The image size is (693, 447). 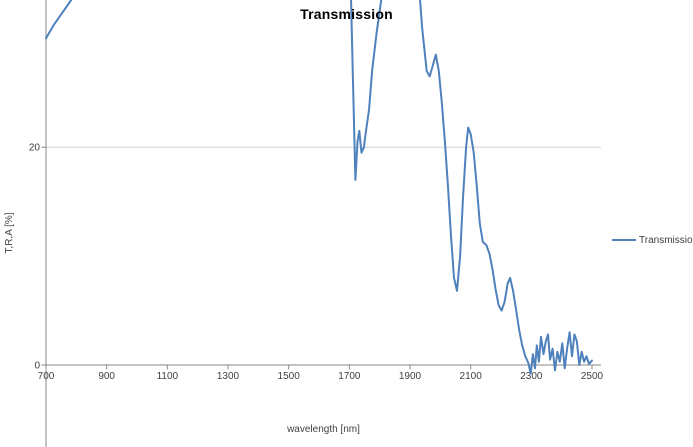 I want to click on x-tick-label: 2300, so click(x=531, y=376).